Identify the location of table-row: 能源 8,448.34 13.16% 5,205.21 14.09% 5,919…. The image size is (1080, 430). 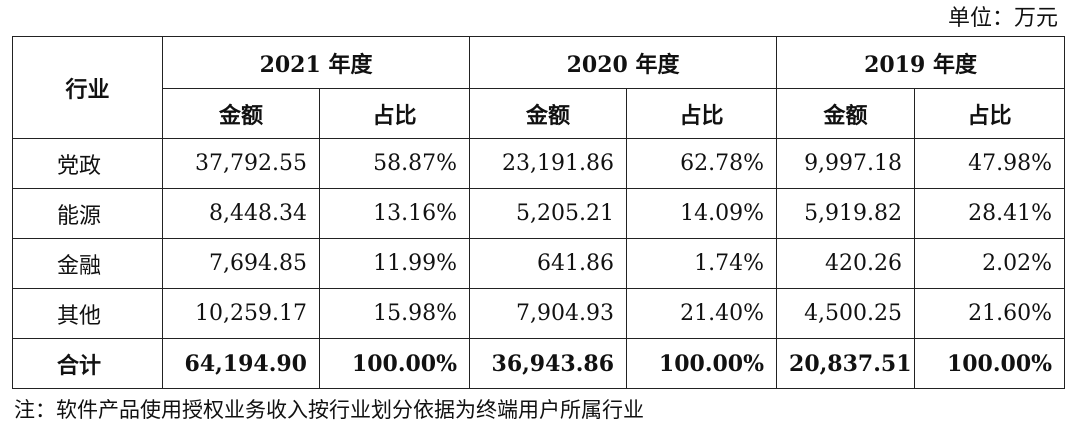
(539, 213).